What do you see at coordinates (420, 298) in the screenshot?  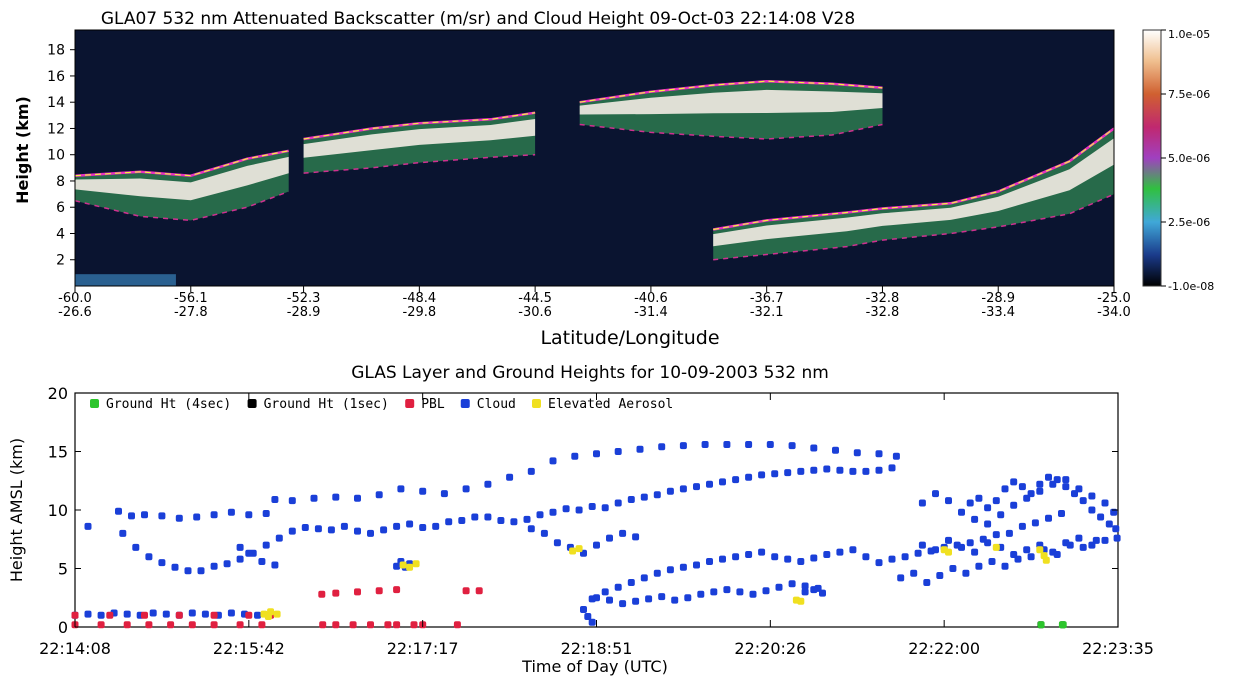 I see `top-x-tick-lat: -48.4` at bounding box center [420, 298].